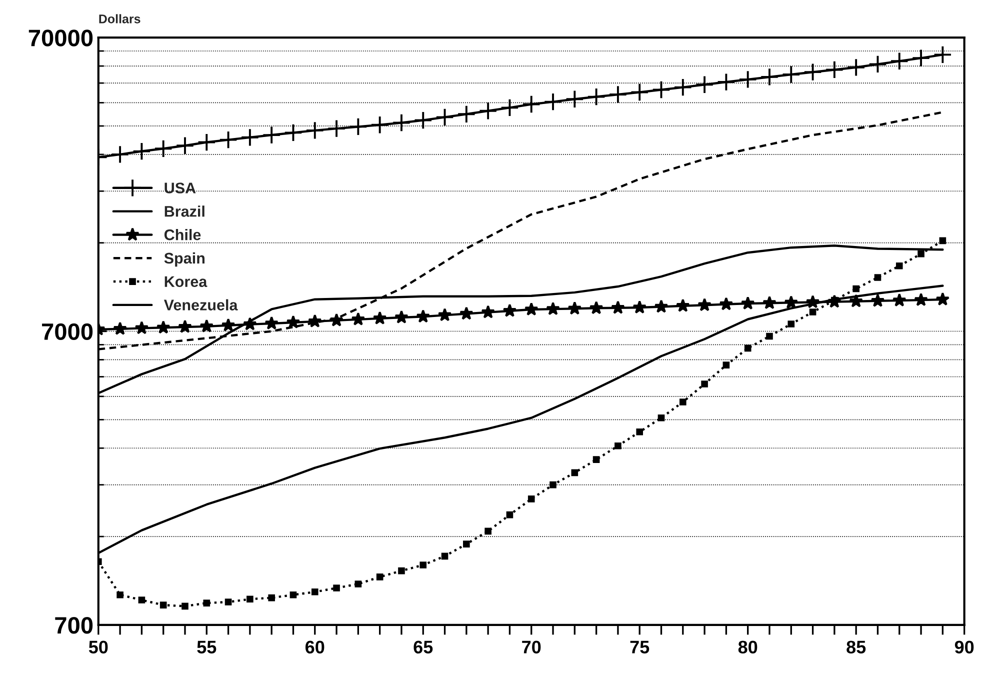  I want to click on x-tick-label: 85, so click(856, 647).